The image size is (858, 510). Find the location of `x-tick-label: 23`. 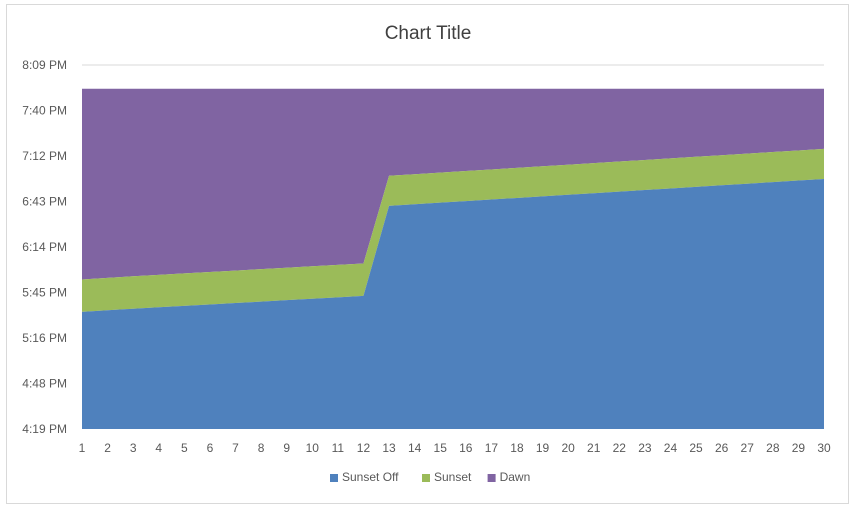

x-tick-label: 23 is located at coordinates (645, 448).